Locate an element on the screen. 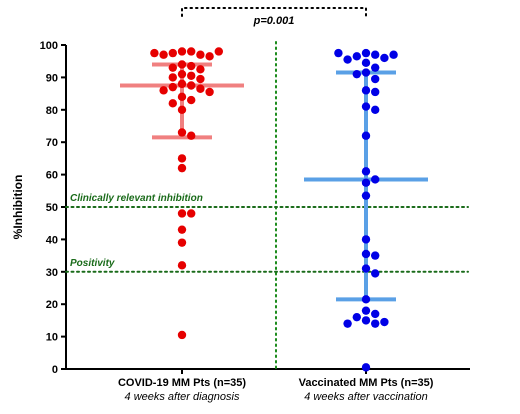  reference-line-label-50: Clinically relevant inhibition is located at coordinates (136, 198).